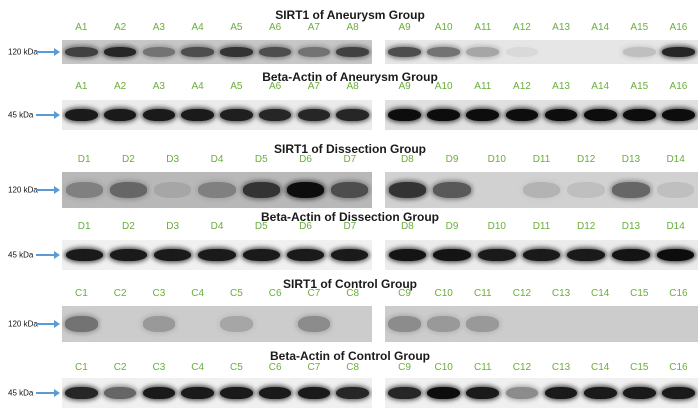 This screenshot has height=413, width=700. I want to click on lane-label: C4, so click(198, 367).